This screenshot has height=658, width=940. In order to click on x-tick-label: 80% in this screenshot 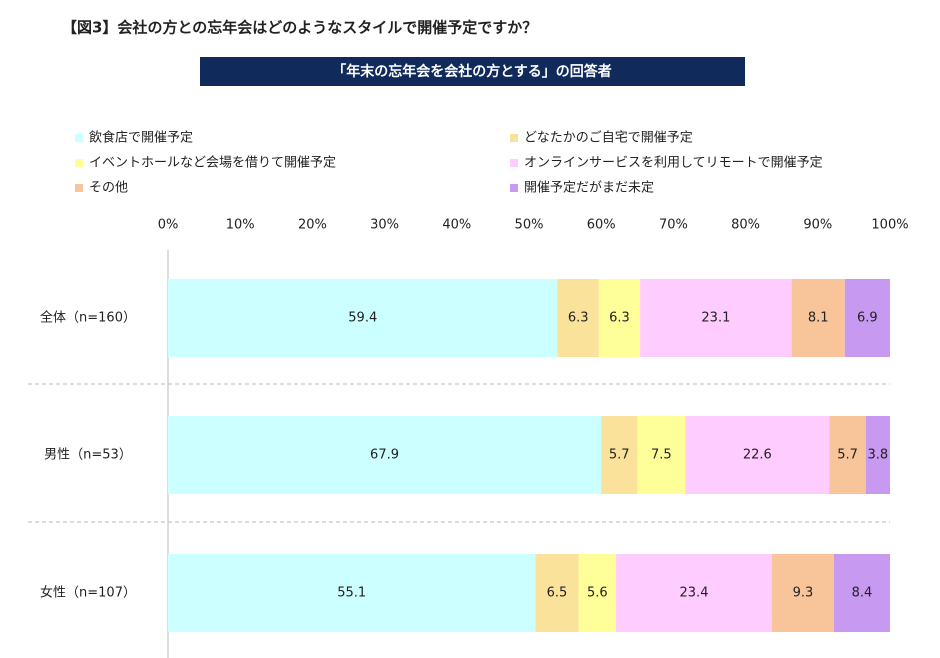, I will do `click(745, 225)`.